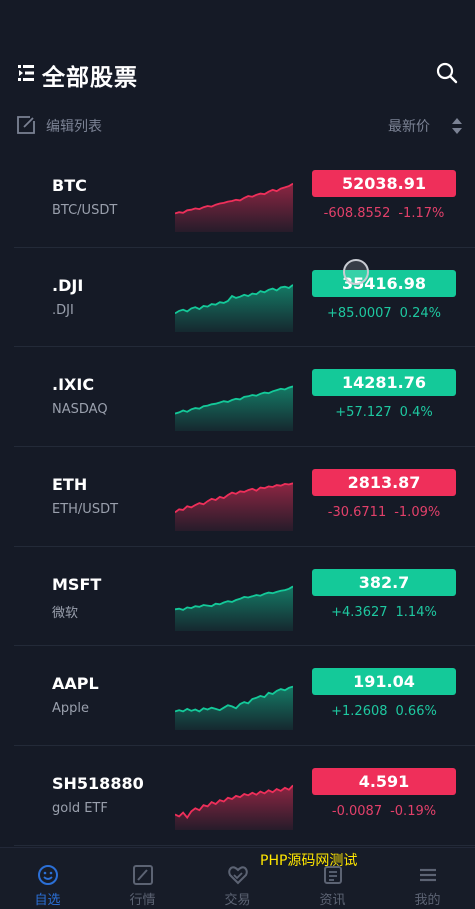 The width and height of the screenshot is (475, 909). Describe the element at coordinates (70, 485) in the screenshot. I see `stock-symbol: ETH` at that location.